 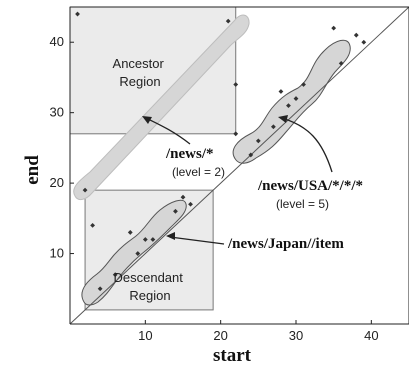 What do you see at coordinates (149, 286) in the screenshot?
I see `descendant-region-label: Descendant Region` at bounding box center [149, 286].